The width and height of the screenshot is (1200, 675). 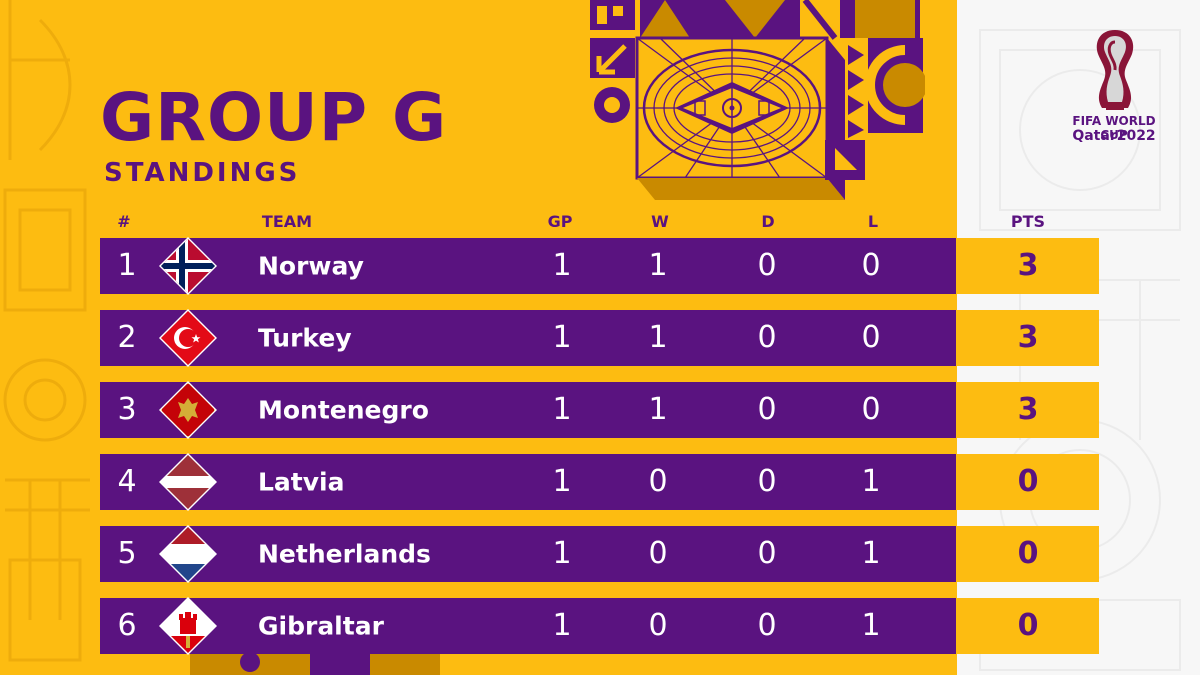 I want to click on left-pattern-decoration, so click(x=46, y=331).